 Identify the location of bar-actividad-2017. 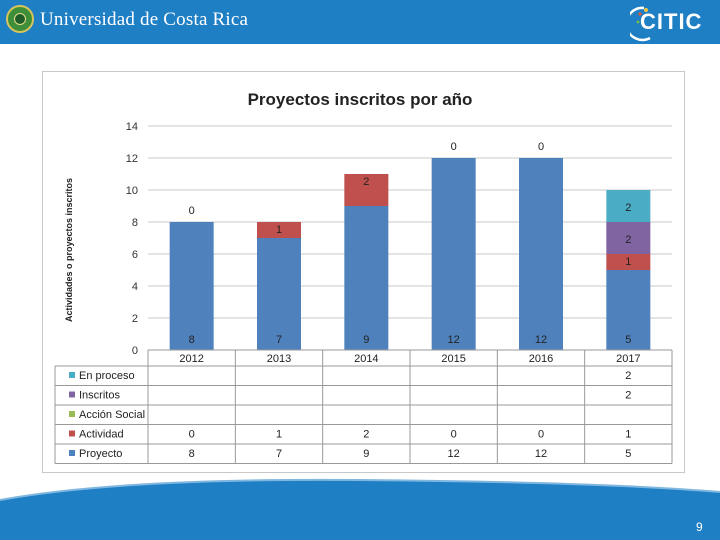
(628, 262).